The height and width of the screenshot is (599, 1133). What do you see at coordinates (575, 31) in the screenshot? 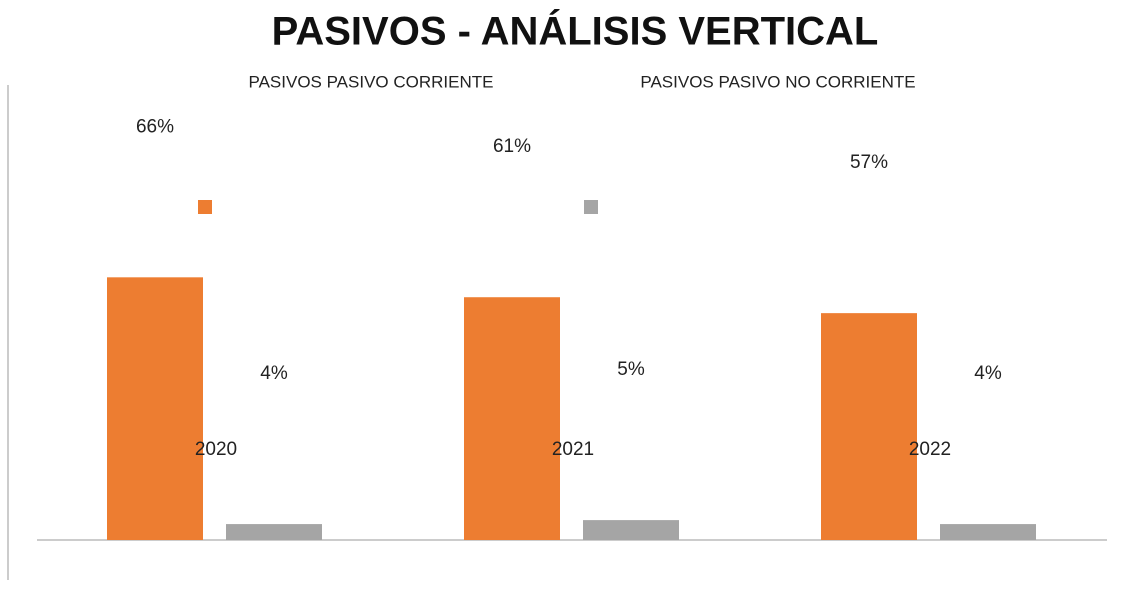
I see `chart-title: PASIVOS - ANÁLISIS VERTICAL` at bounding box center [575, 31].